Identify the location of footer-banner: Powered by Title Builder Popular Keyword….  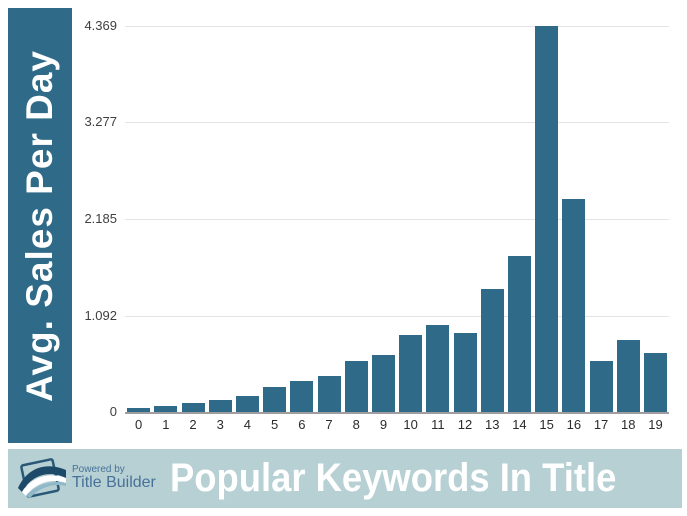
(345, 478).